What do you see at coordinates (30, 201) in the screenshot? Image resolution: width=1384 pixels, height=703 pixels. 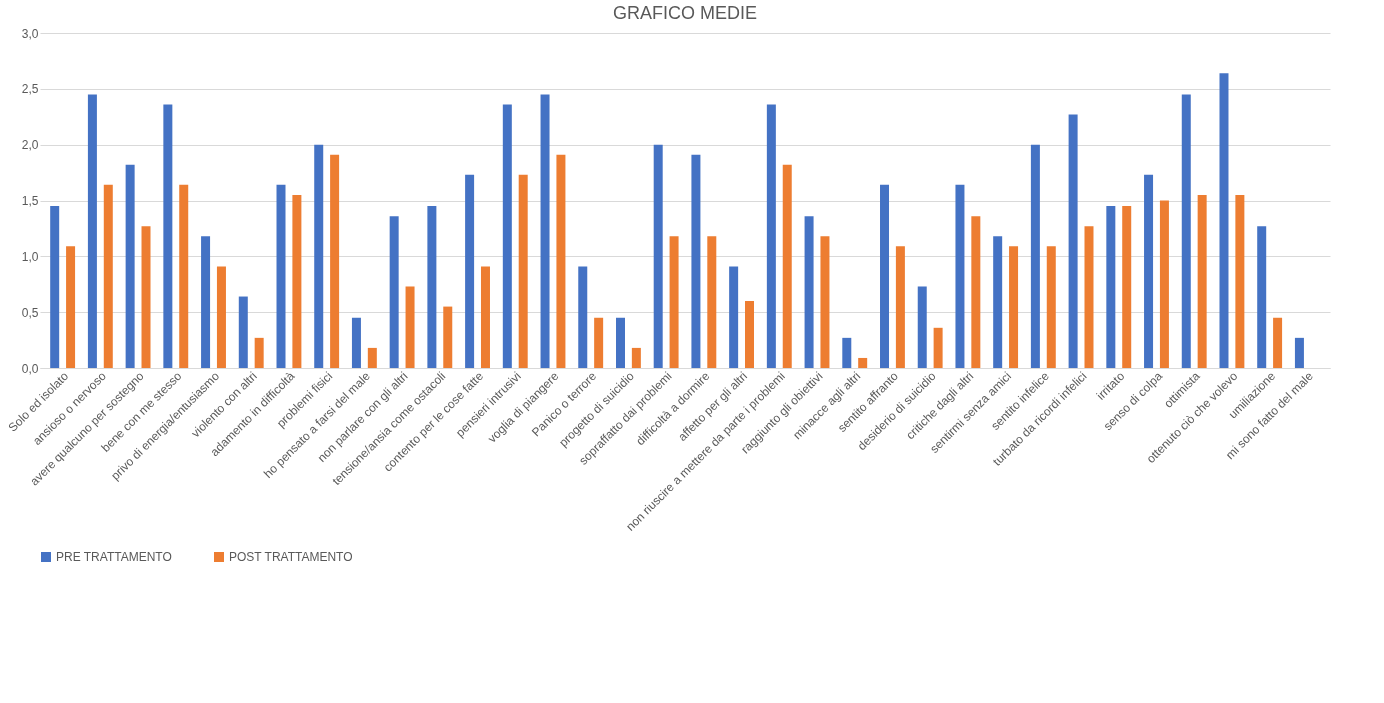 I see `y-tick-label: 1,5` at bounding box center [30, 201].